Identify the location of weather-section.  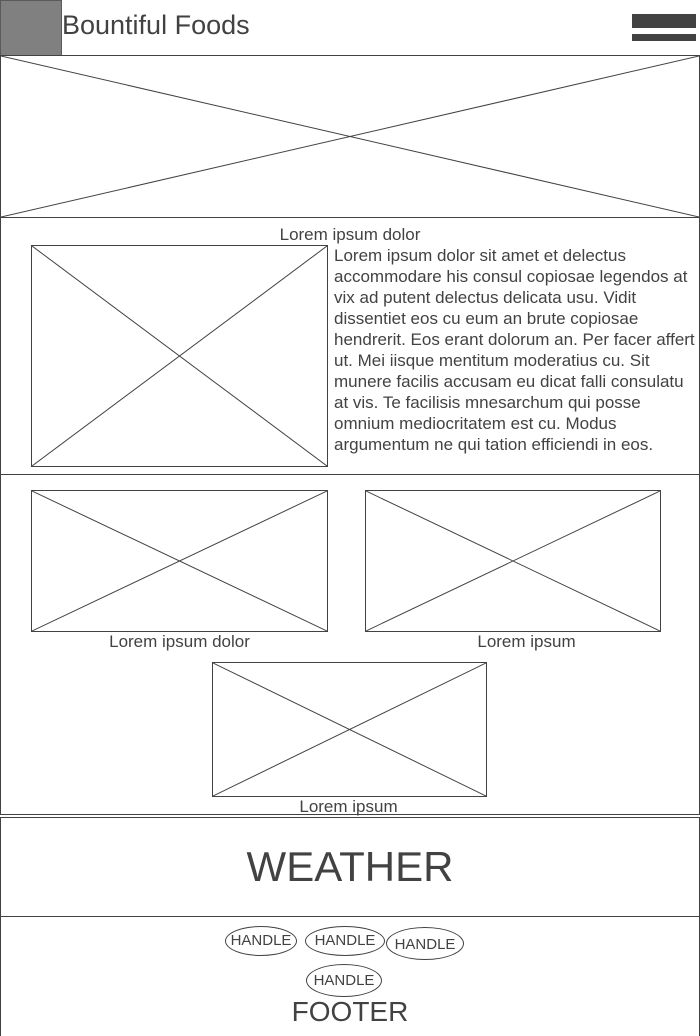
(350, 867).